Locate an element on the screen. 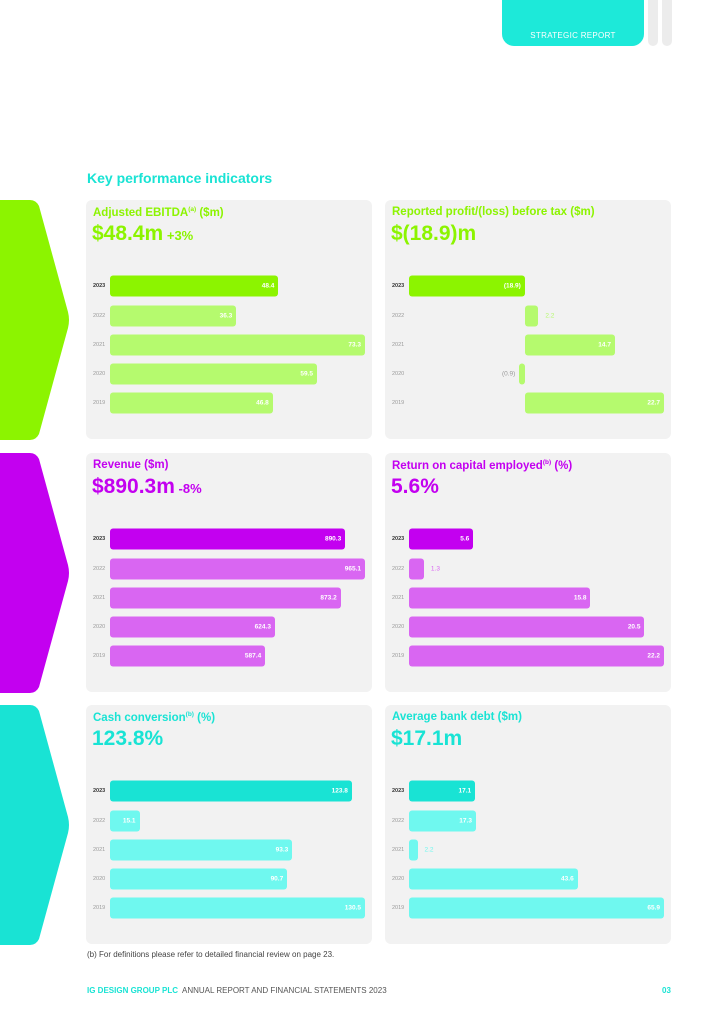  bar-value-label: 5.6 is located at coordinates (465, 539).